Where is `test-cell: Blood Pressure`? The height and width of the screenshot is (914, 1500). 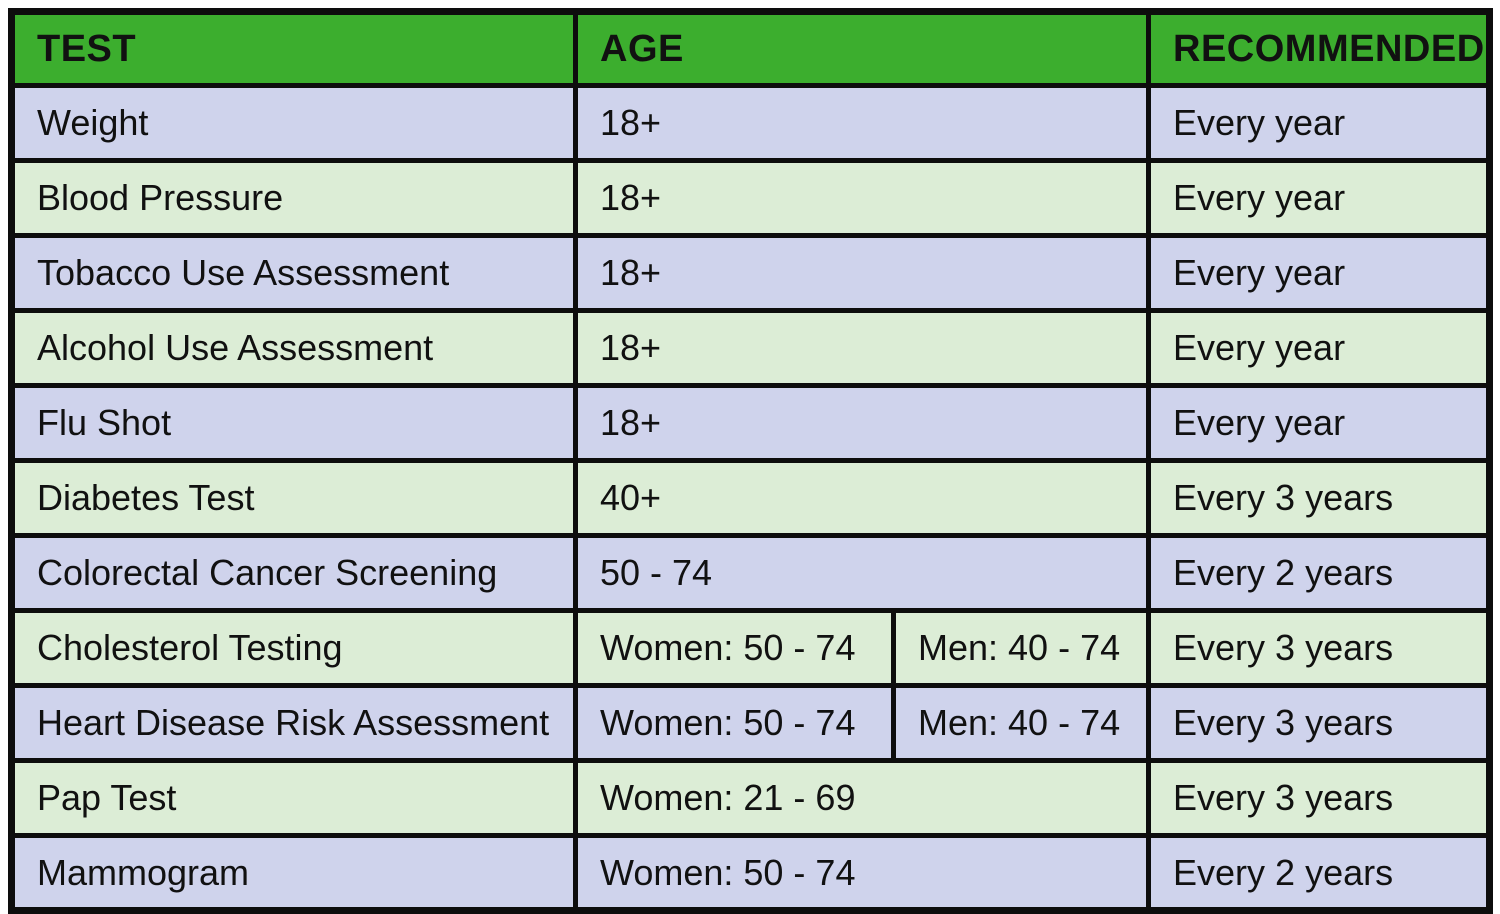
test-cell: Blood Pressure is located at coordinates (293, 198).